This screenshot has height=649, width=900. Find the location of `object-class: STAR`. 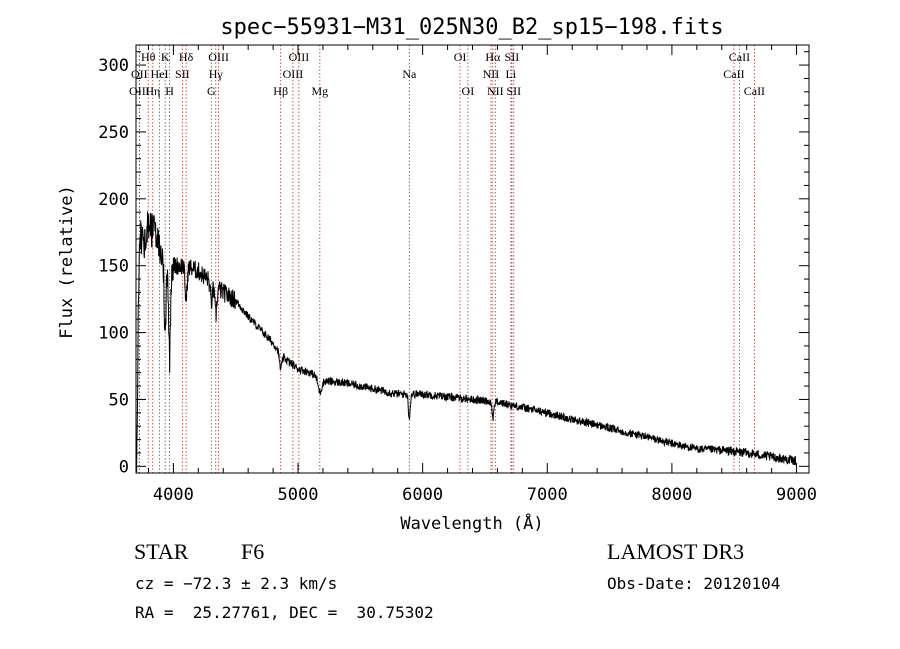

object-class: STAR is located at coordinates (161, 551).